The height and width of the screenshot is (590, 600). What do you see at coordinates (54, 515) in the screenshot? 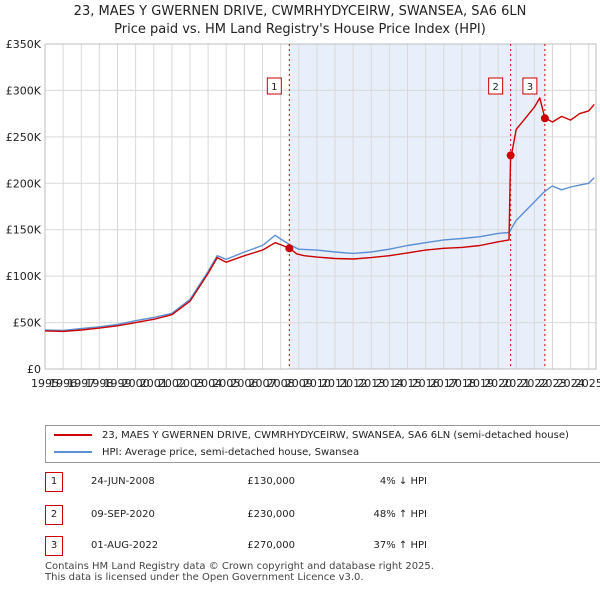
I see `transaction-number: 2` at bounding box center [54, 515].